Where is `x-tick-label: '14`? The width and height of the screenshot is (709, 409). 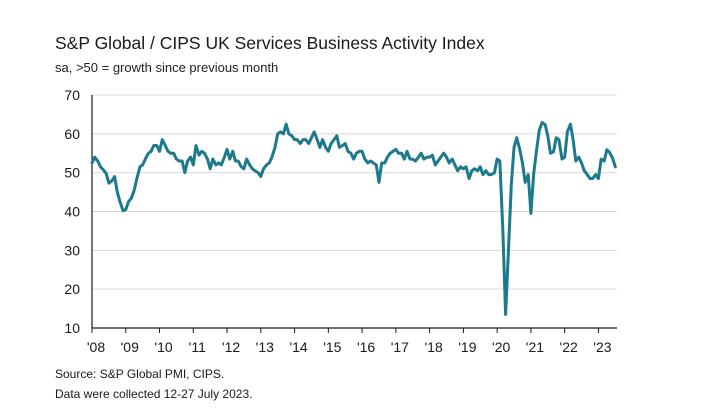 x-tick-label: '14 is located at coordinates (298, 347).